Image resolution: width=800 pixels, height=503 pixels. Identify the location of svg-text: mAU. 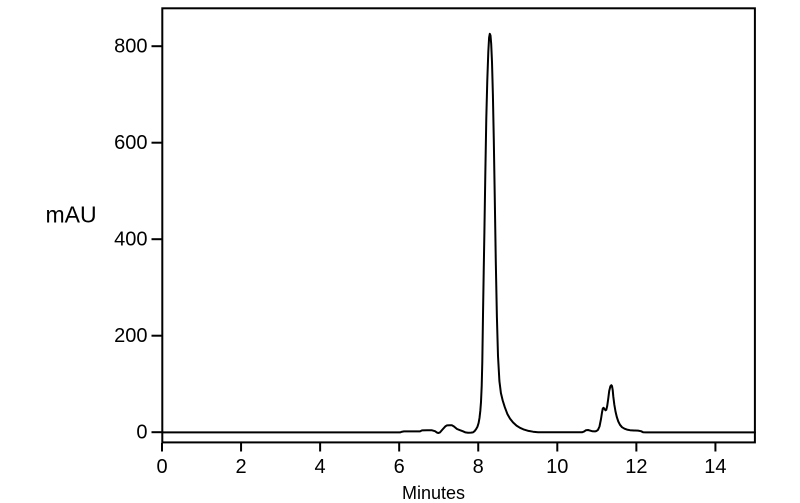
(71, 215).